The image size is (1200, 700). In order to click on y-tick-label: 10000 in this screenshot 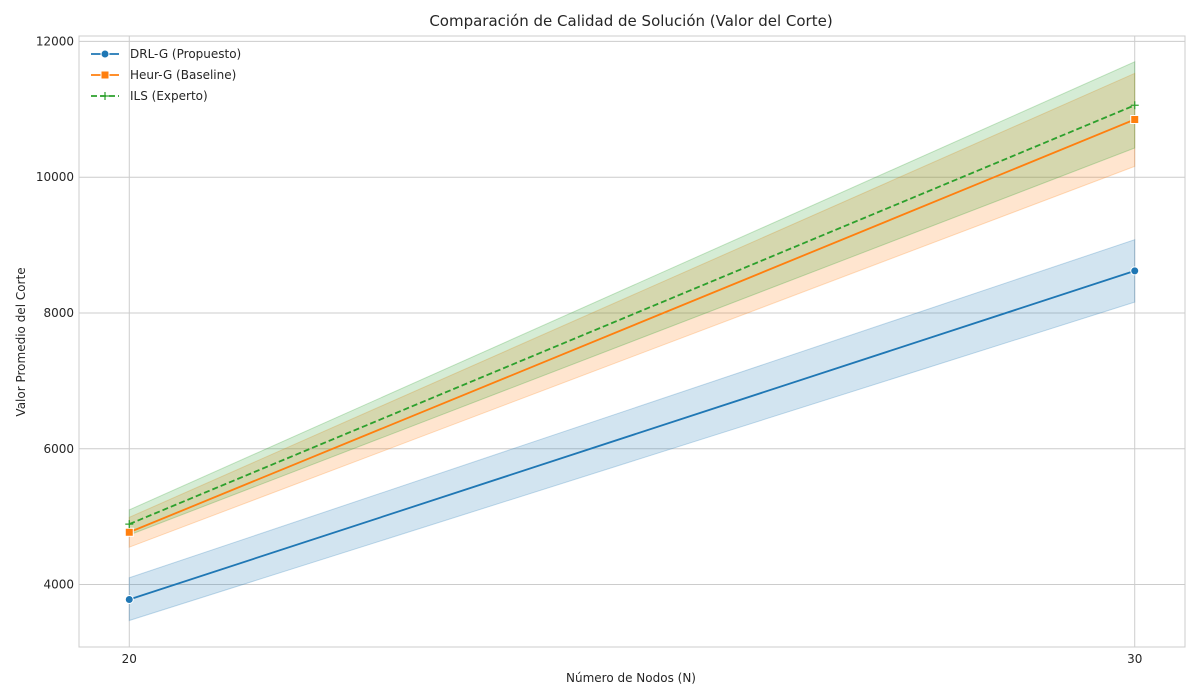, I will do `click(55, 177)`.